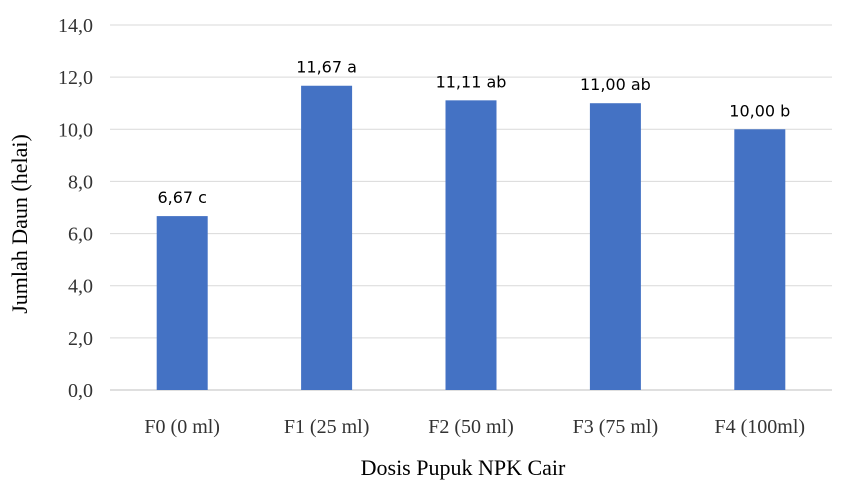 Image resolution: width=841 pixels, height=482 pixels. Describe the element at coordinates (471, 427) in the screenshot. I see `x-tick-label: F2 (50 ml)` at that location.